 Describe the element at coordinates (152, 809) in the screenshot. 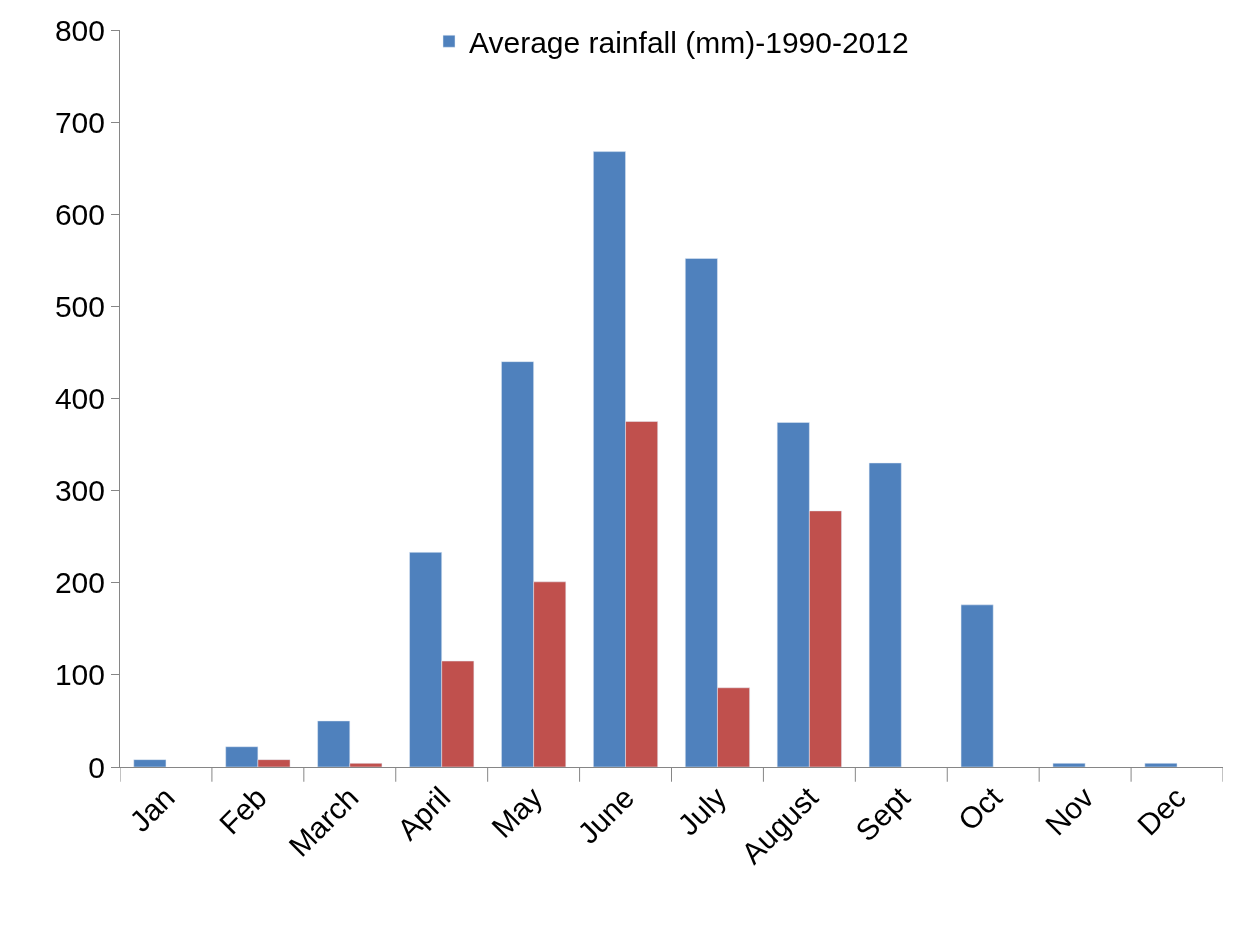

I see `x-tick-label: Jan` at that location.